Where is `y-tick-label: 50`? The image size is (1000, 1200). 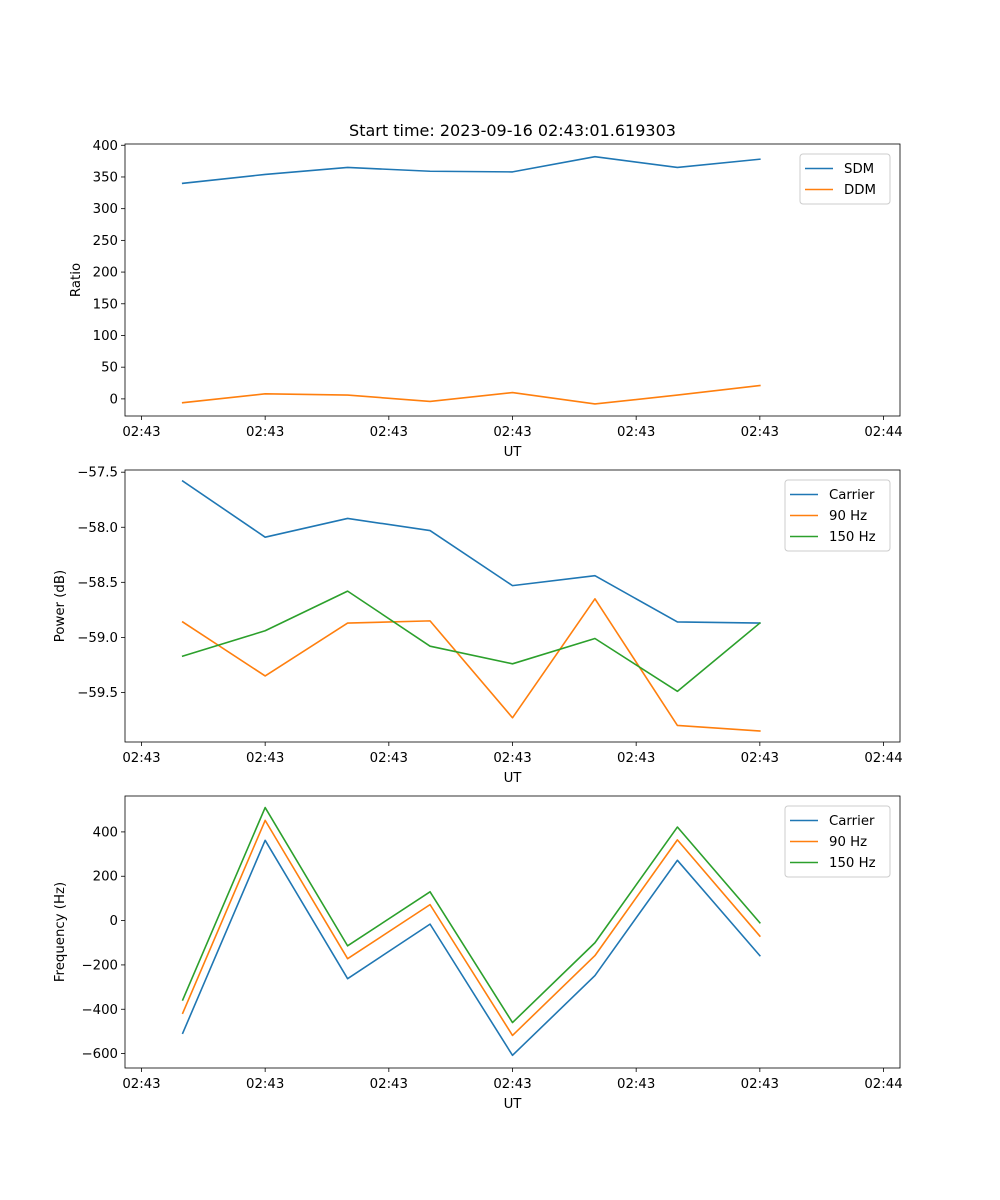
y-tick-label: 50 is located at coordinates (109, 368).